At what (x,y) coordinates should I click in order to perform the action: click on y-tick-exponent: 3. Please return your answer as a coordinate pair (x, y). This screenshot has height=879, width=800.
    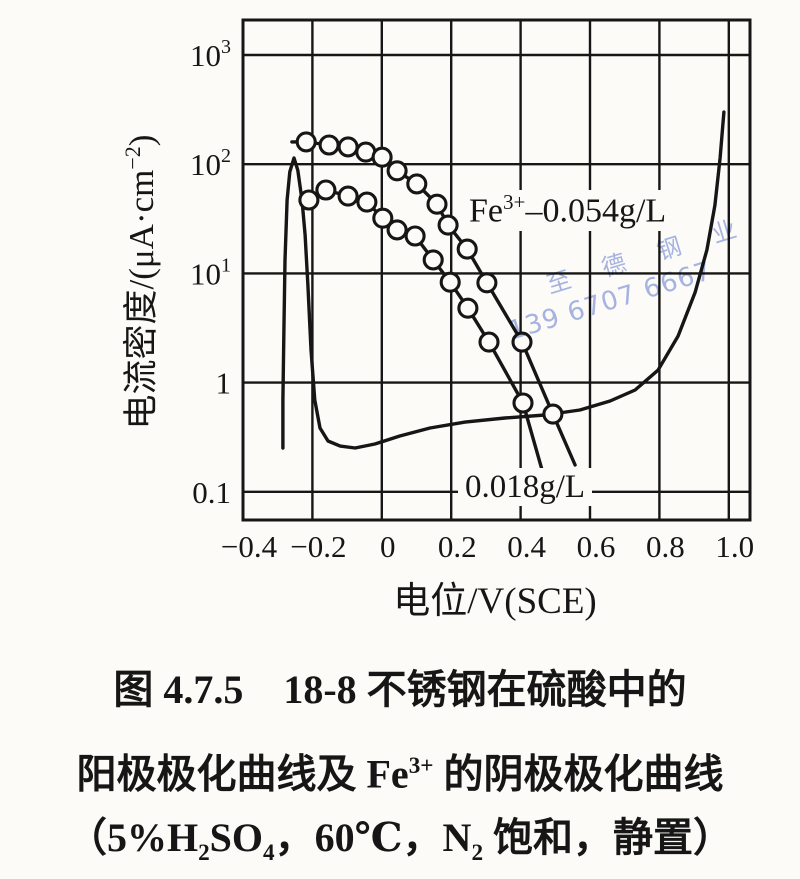
    Looking at the image, I should click on (226, 47).